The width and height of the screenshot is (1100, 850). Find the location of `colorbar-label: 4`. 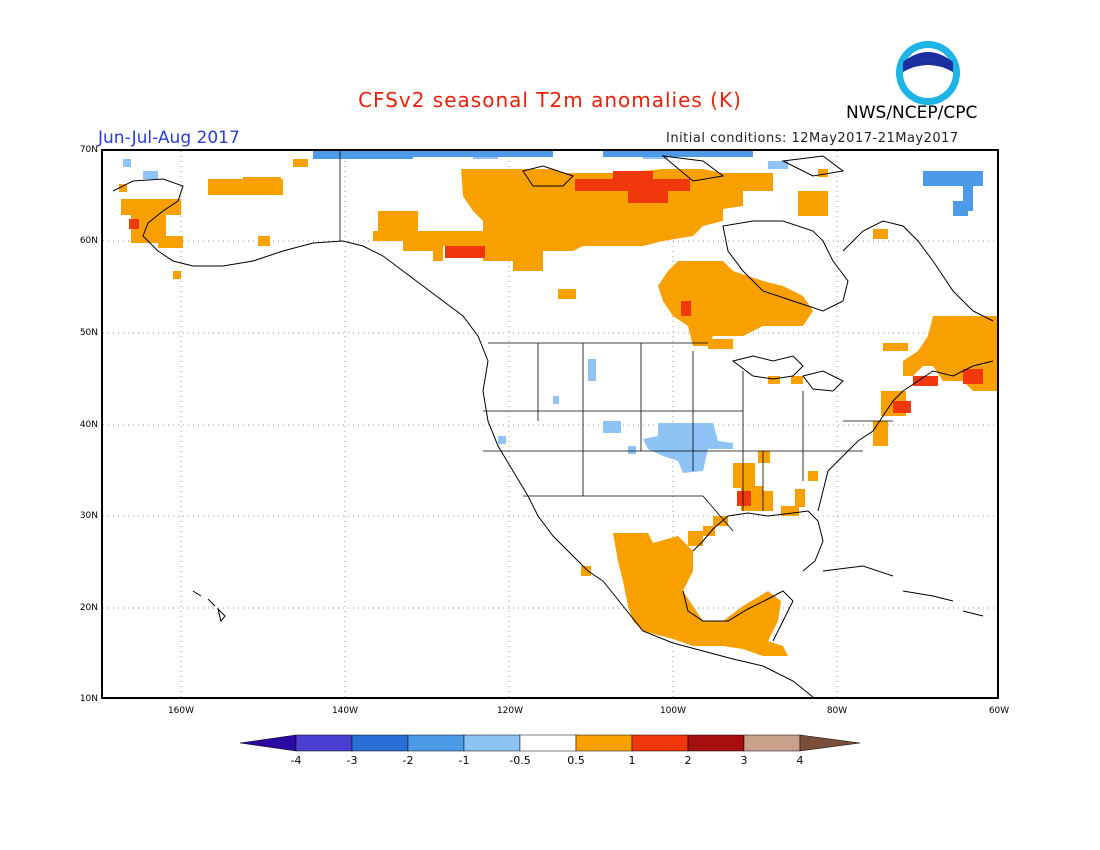

colorbar-label: 4 is located at coordinates (800, 760).